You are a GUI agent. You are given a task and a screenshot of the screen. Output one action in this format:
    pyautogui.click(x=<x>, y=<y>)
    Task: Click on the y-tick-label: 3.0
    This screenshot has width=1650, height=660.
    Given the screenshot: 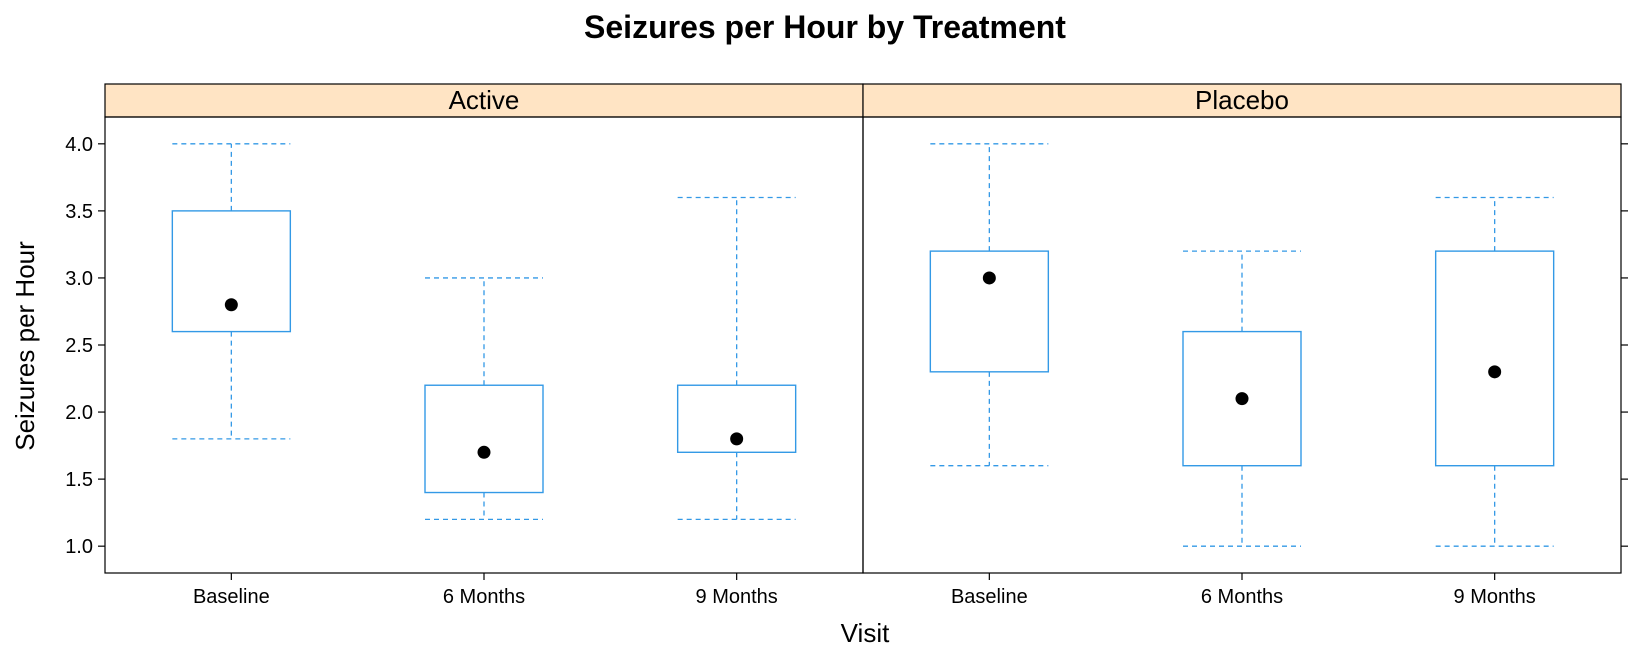 What is the action you would take?
    pyautogui.click(x=79, y=279)
    